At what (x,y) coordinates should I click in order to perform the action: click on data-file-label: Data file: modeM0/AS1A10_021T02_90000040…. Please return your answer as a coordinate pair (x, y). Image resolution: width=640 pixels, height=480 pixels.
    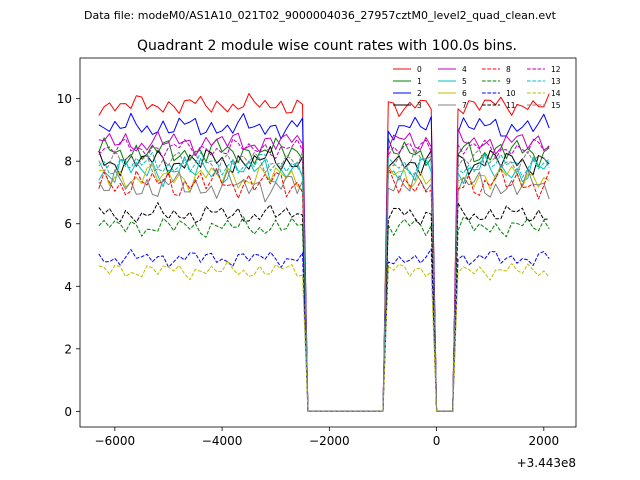
    Looking at the image, I should click on (320, 15).